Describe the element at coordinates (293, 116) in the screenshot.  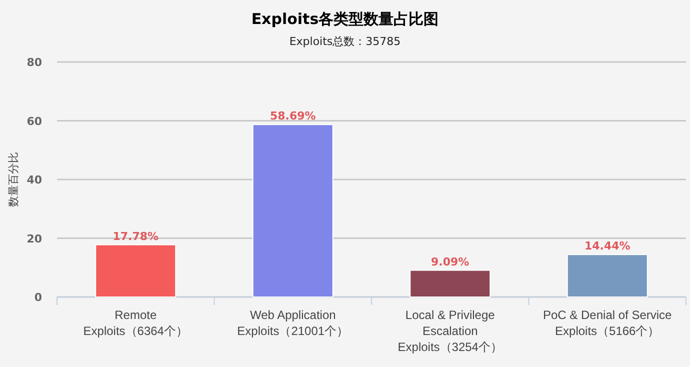
I see `data-label: 58.69%` at that location.